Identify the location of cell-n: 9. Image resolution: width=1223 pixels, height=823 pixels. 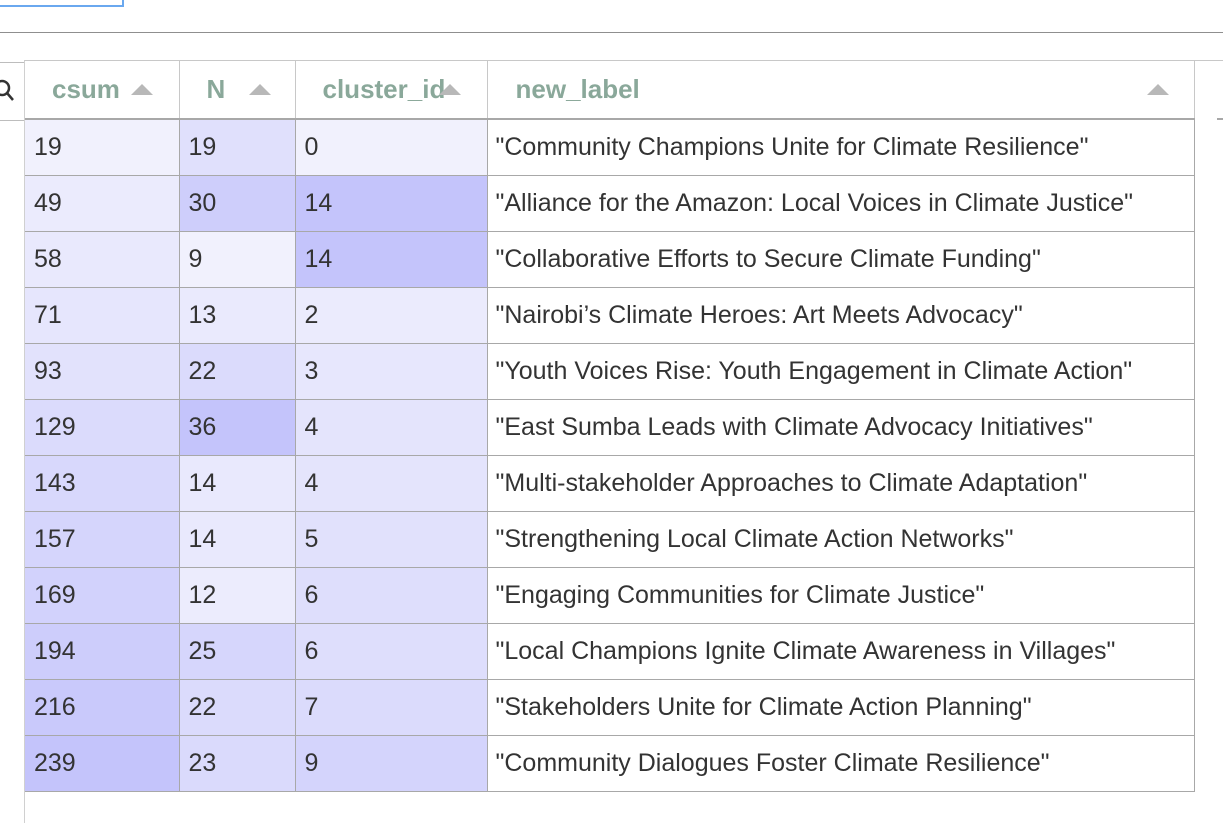
(237, 259).